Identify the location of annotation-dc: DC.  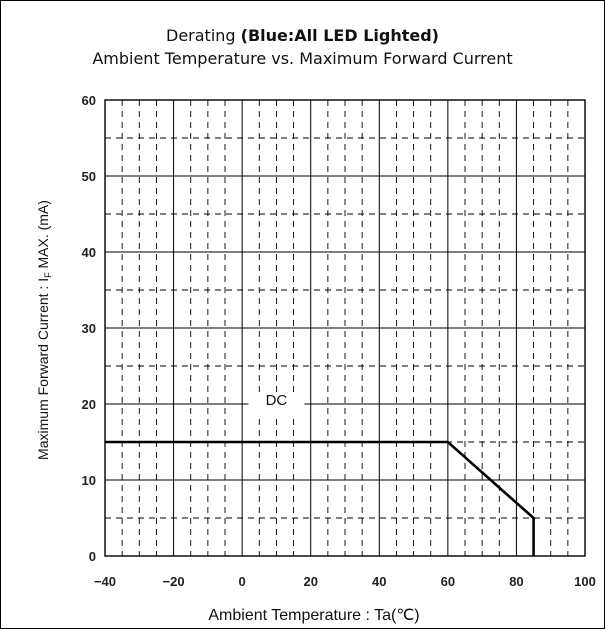
(277, 400).